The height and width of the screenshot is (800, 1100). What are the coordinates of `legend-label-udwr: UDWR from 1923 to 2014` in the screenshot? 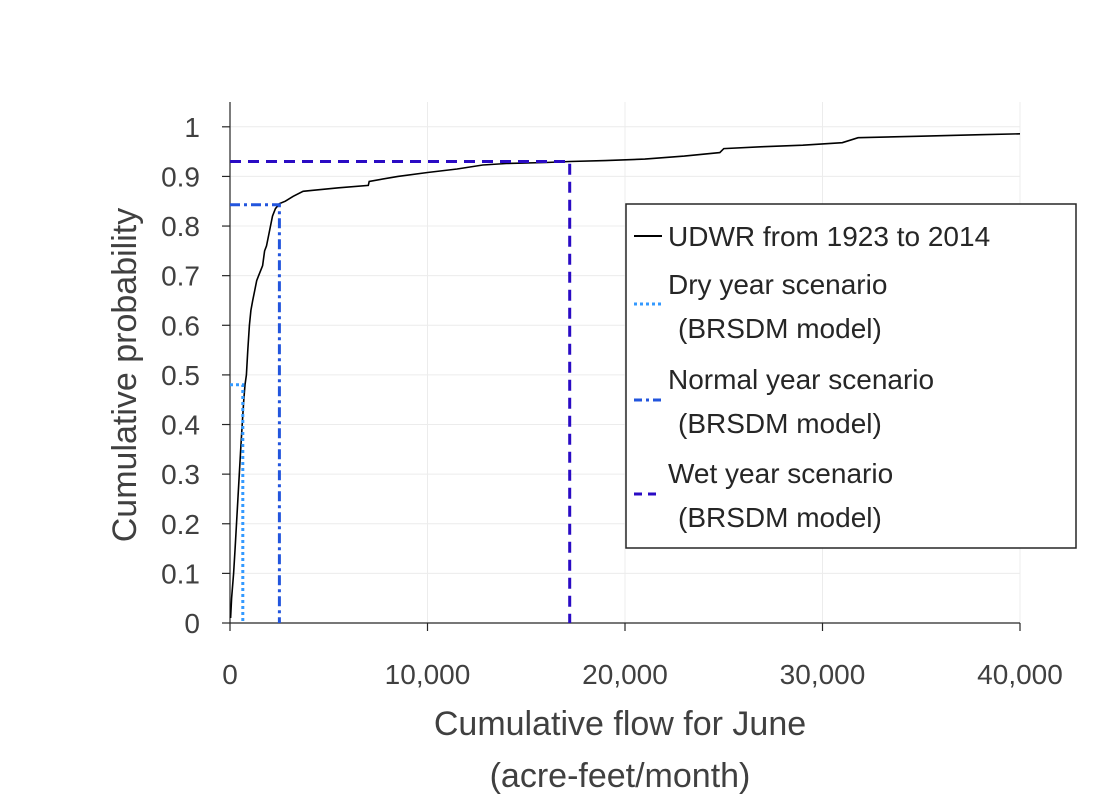 It's located at (829, 236).